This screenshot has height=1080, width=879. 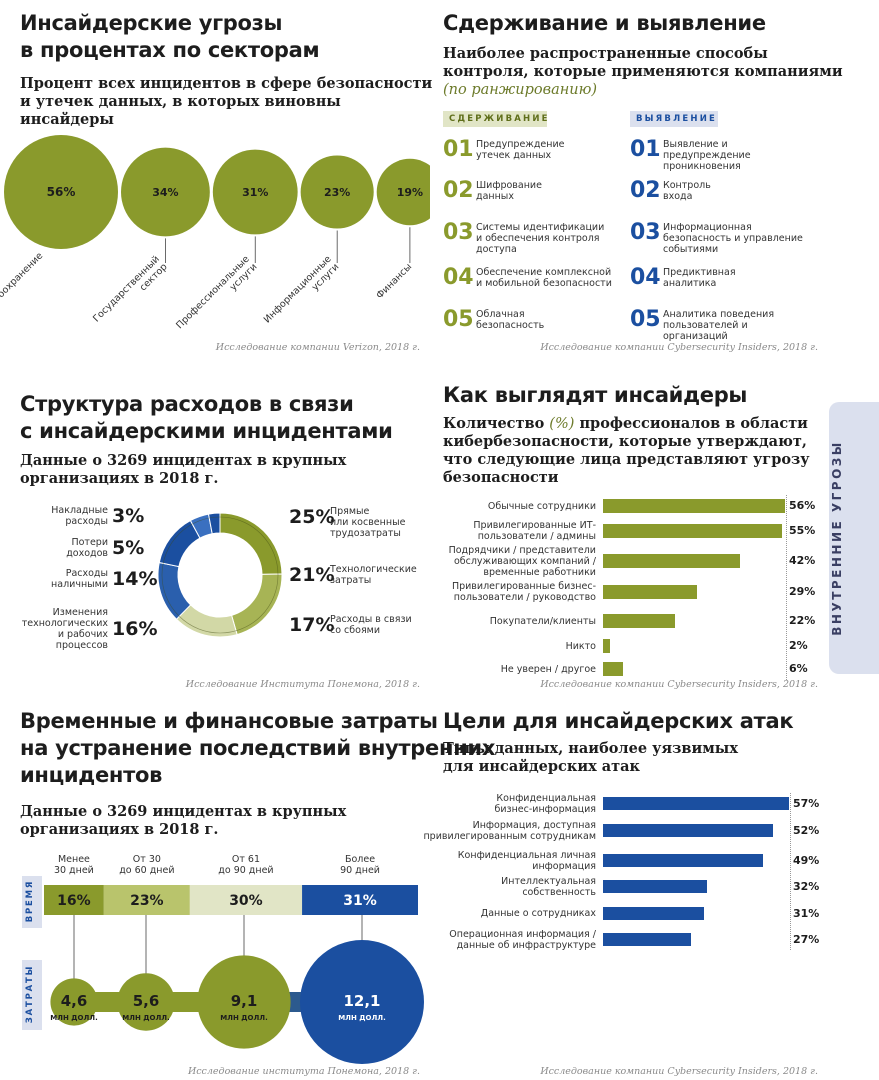 I want to click on label-line: Изменения, so click(x=80, y=612).